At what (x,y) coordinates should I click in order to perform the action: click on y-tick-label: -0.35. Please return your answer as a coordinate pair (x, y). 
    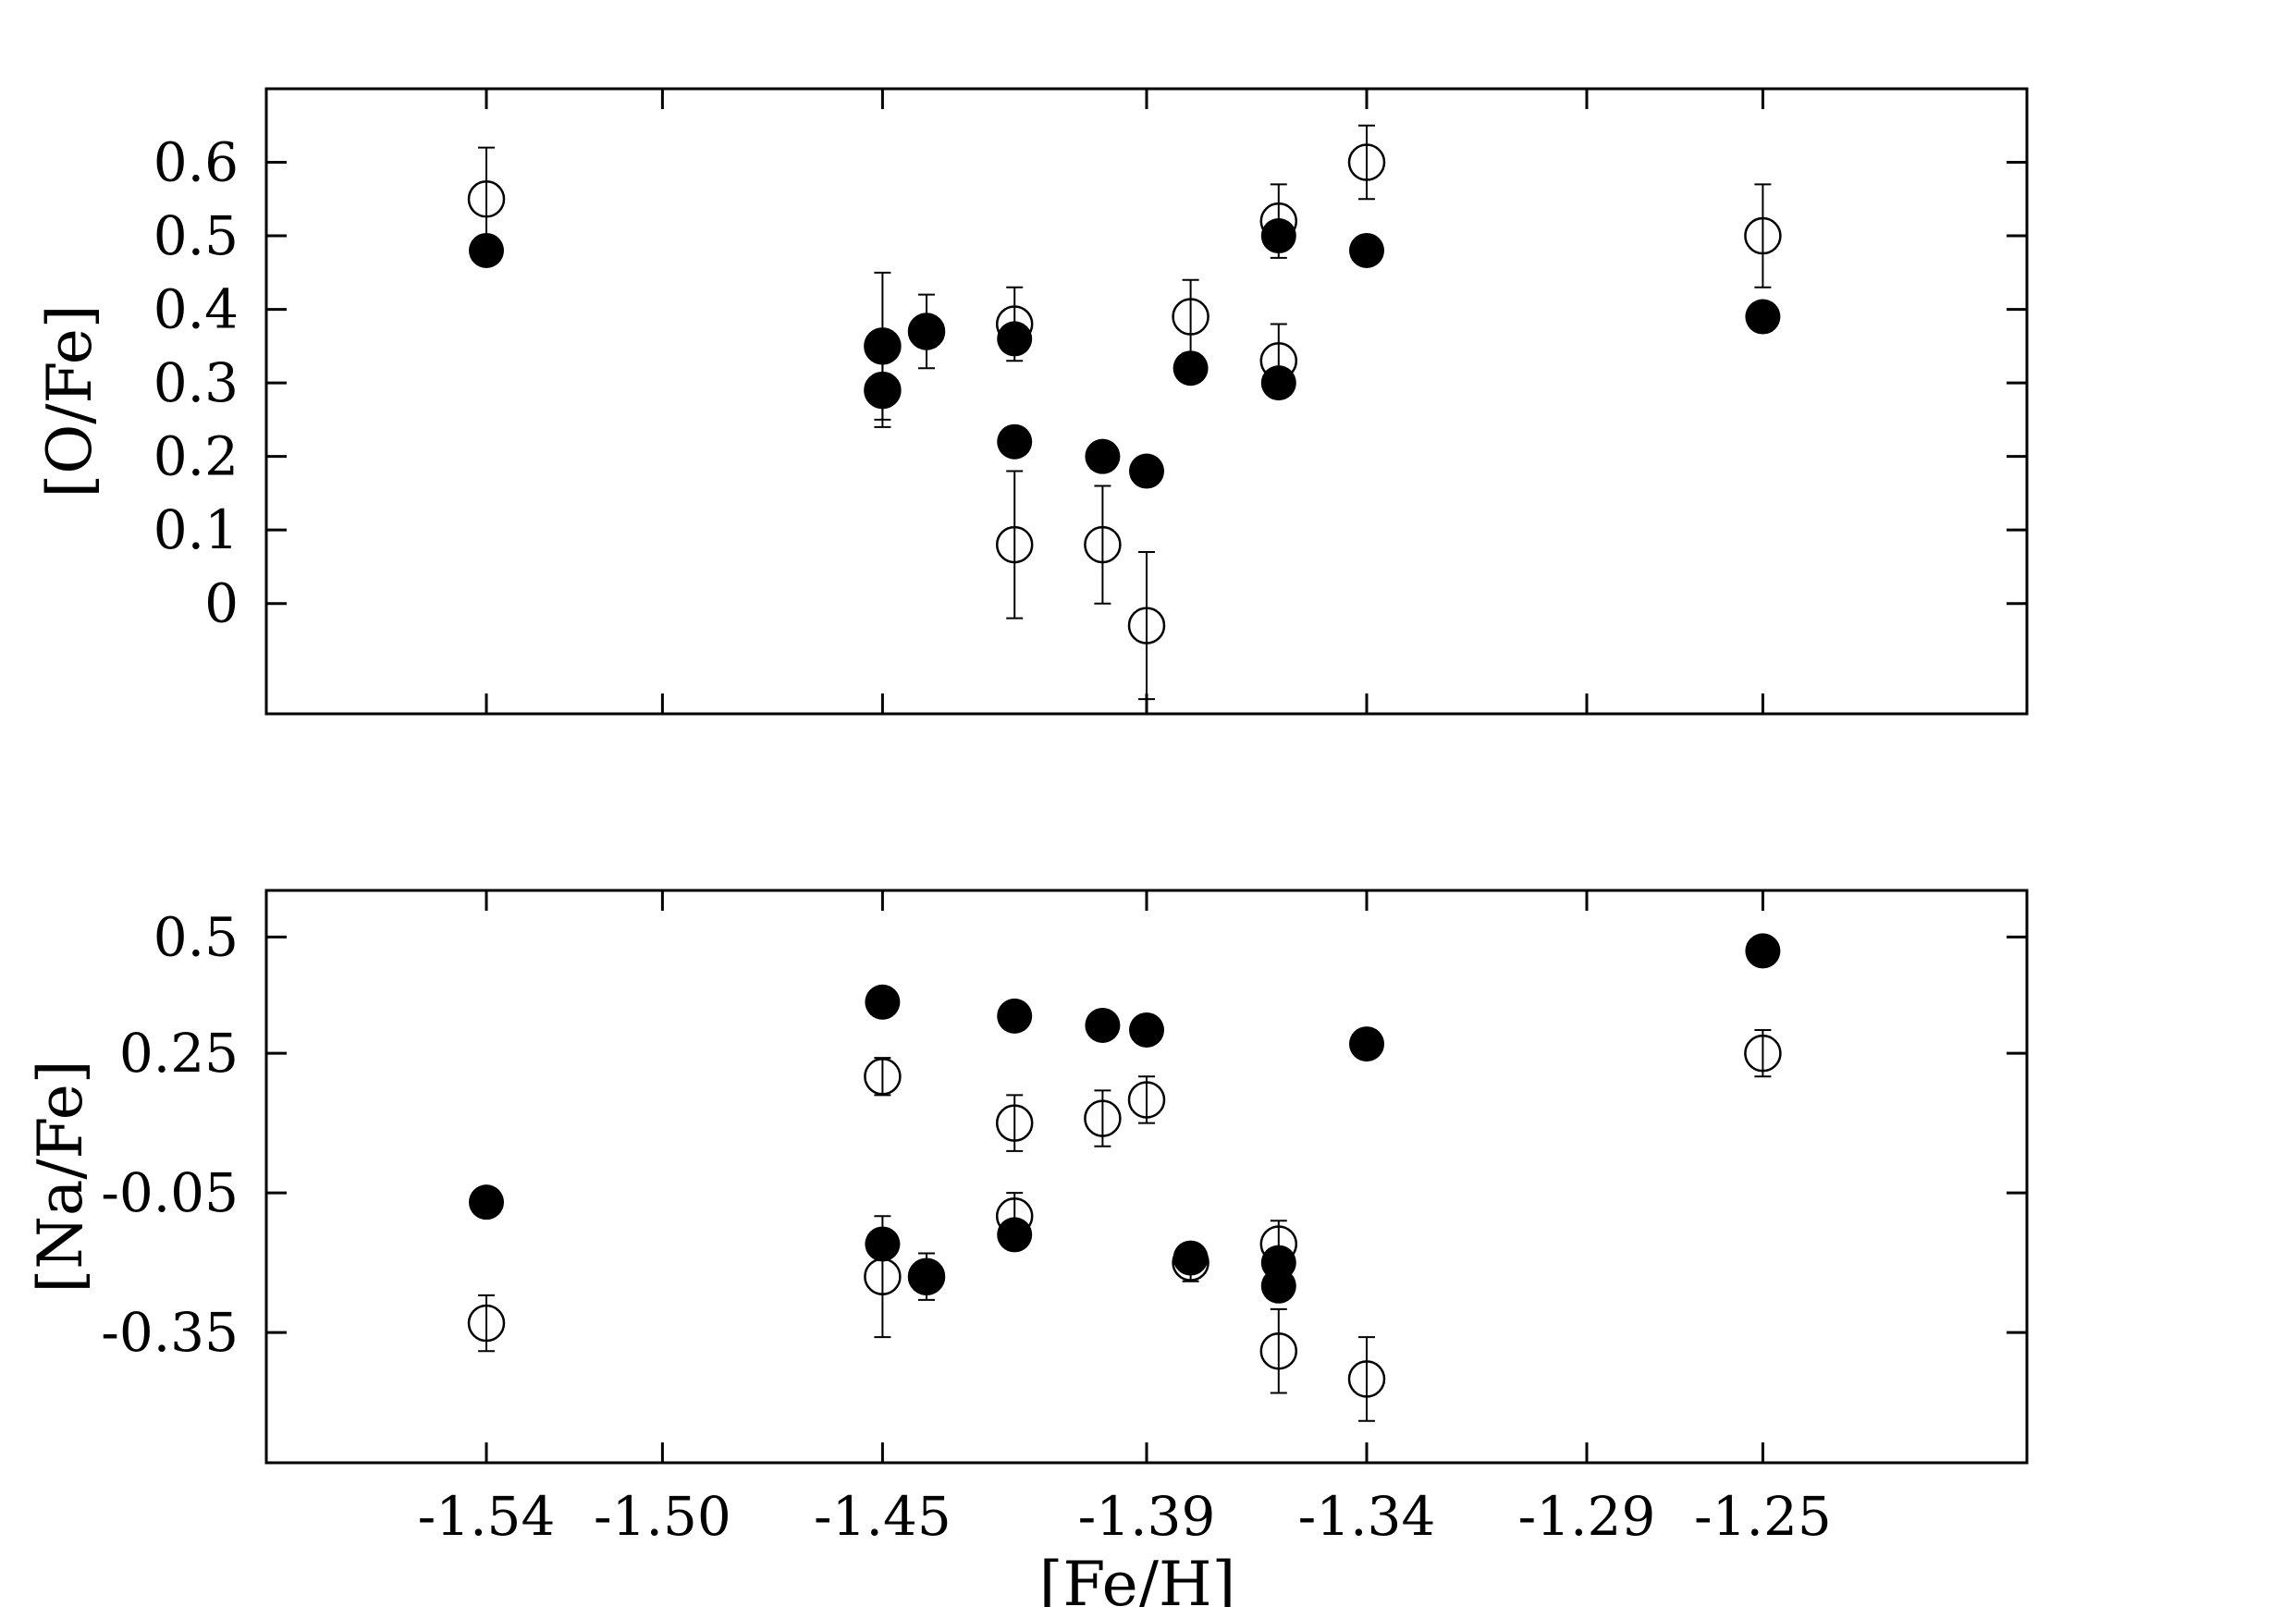
    Looking at the image, I should click on (170, 1332).